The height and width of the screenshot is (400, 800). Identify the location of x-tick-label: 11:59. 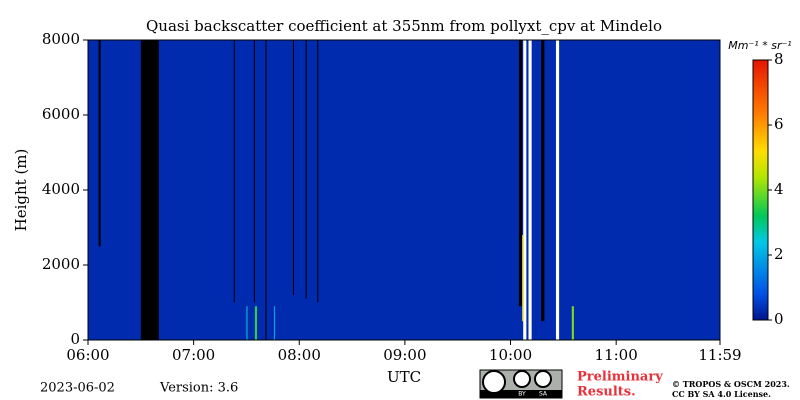
(719, 355).